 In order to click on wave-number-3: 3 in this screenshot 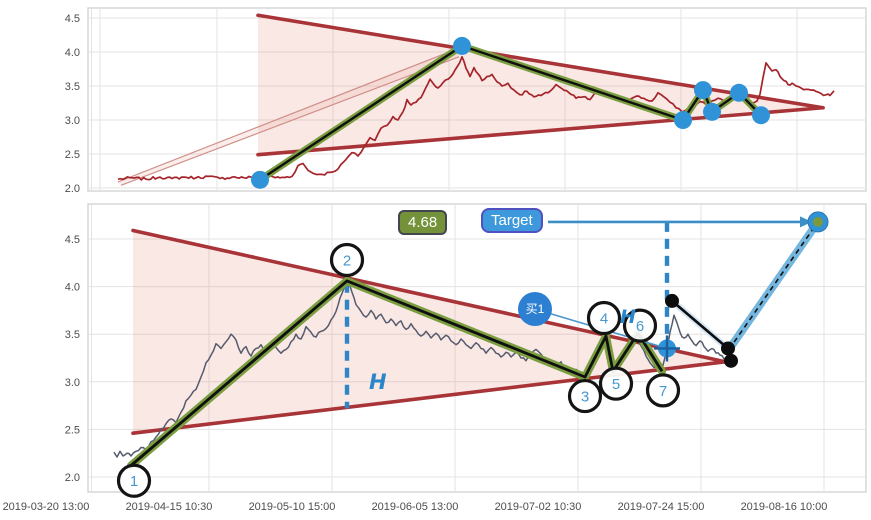, I will do `click(585, 396)`.